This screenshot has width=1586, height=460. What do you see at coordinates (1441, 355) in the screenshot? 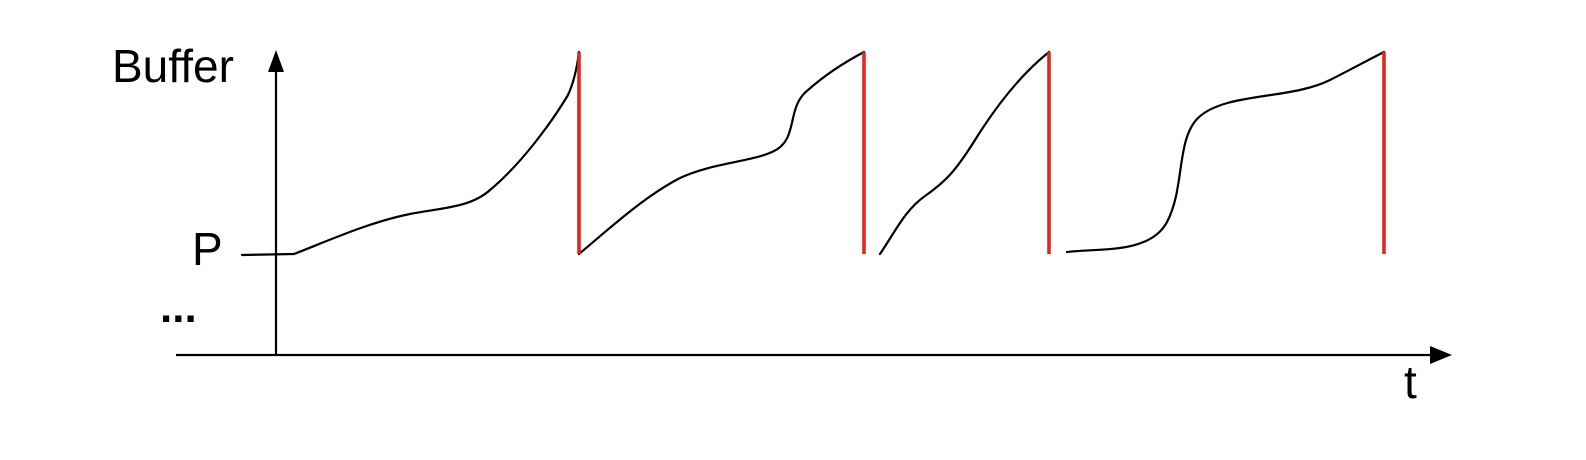
I see `x-axis-arrowhead` at bounding box center [1441, 355].